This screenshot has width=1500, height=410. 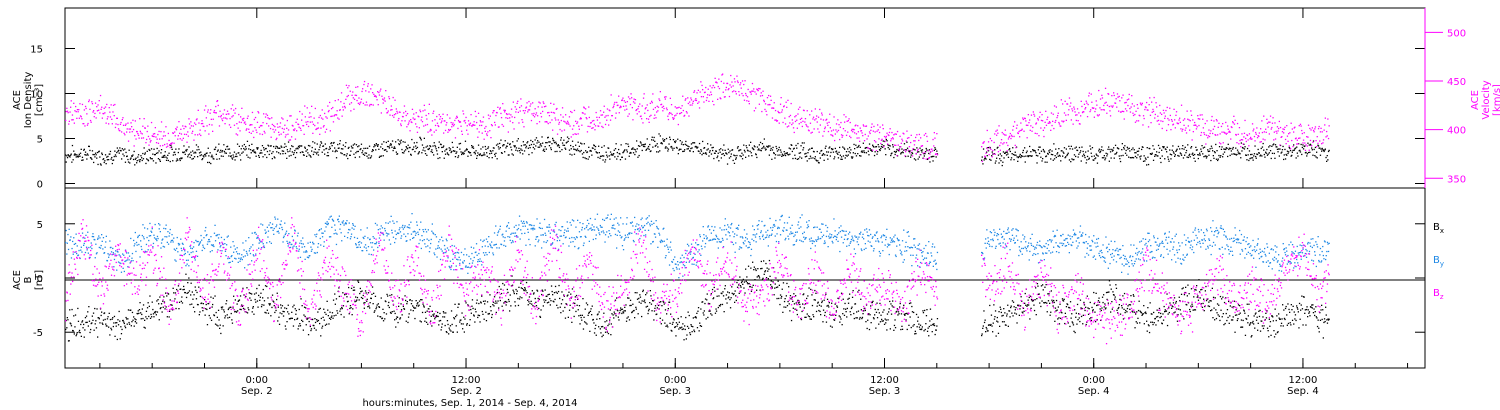 I want to click on legend-By: By, so click(x=1438, y=261).